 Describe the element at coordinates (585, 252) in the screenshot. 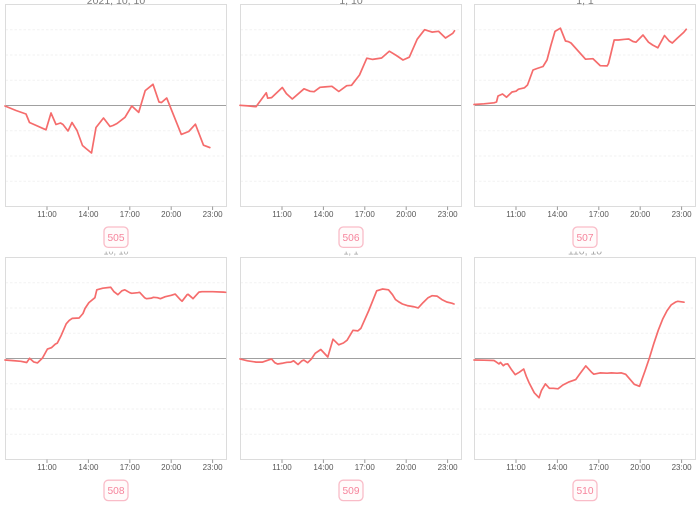

I see `svg-text: 110, 10` at that location.